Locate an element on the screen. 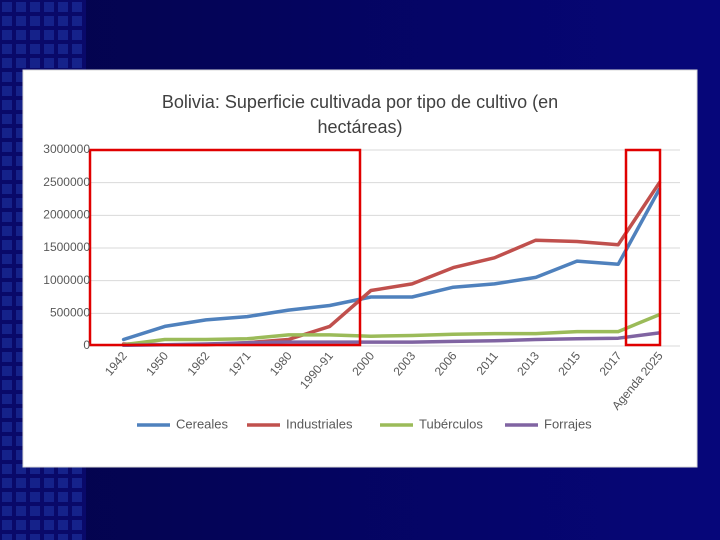  y-tick-label: 3000000 is located at coordinates (66, 149).